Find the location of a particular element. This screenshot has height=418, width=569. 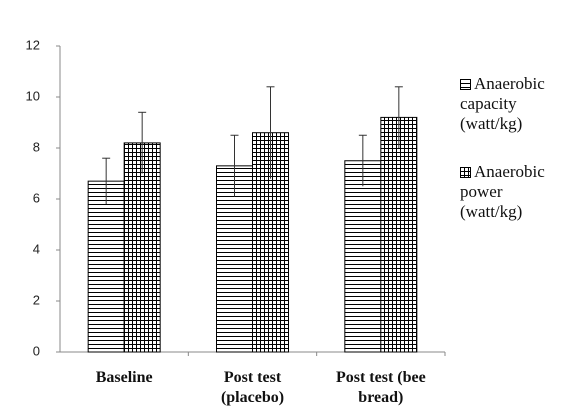

legend-item: Anaerobic power (watt/kg) is located at coordinates (512, 192).